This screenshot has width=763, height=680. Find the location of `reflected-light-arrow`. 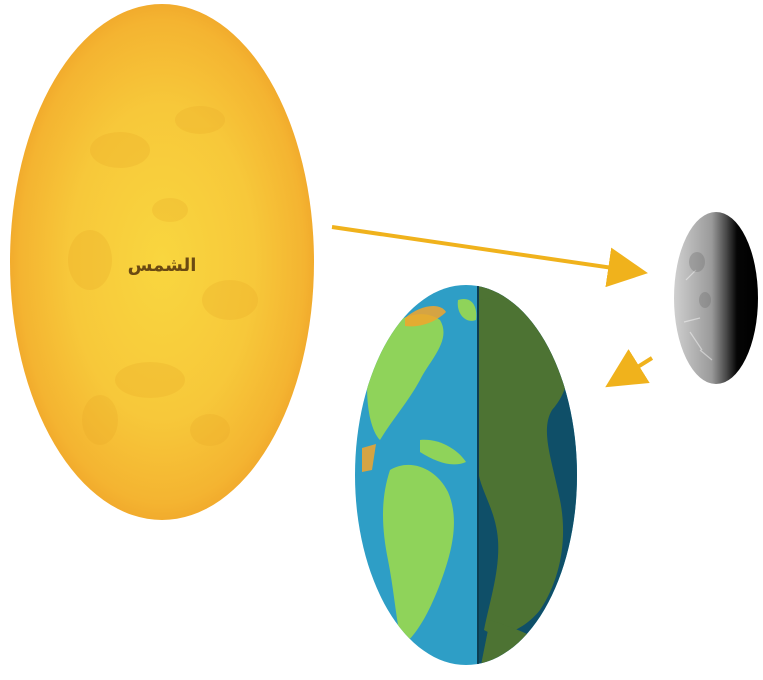

reflected-light-arrow is located at coordinates (629, 368).